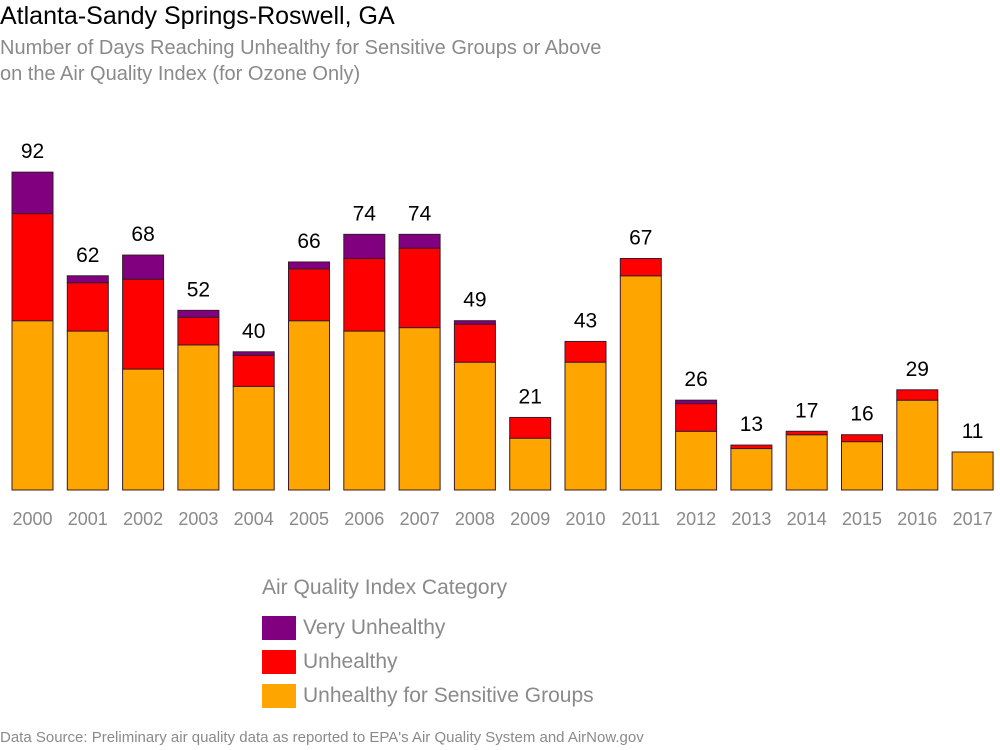  Describe the element at coordinates (279, 628) in the screenshot. I see `legend-swatch-very-unhealthy` at that location.